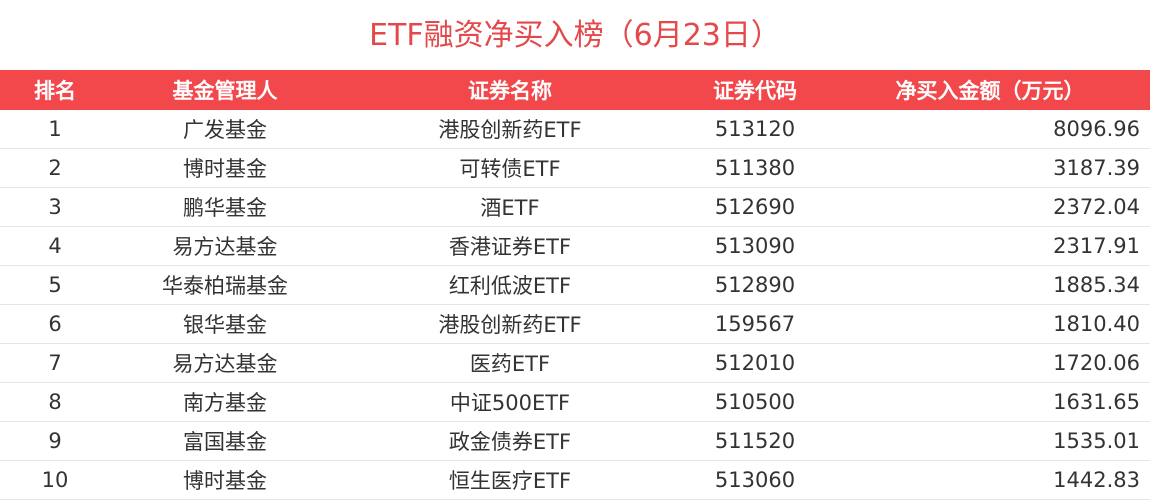 Image resolution: width=1150 pixels, height=500 pixels. Describe the element at coordinates (990, 168) in the screenshot. I see `table-cell: 3187.39` at that location.